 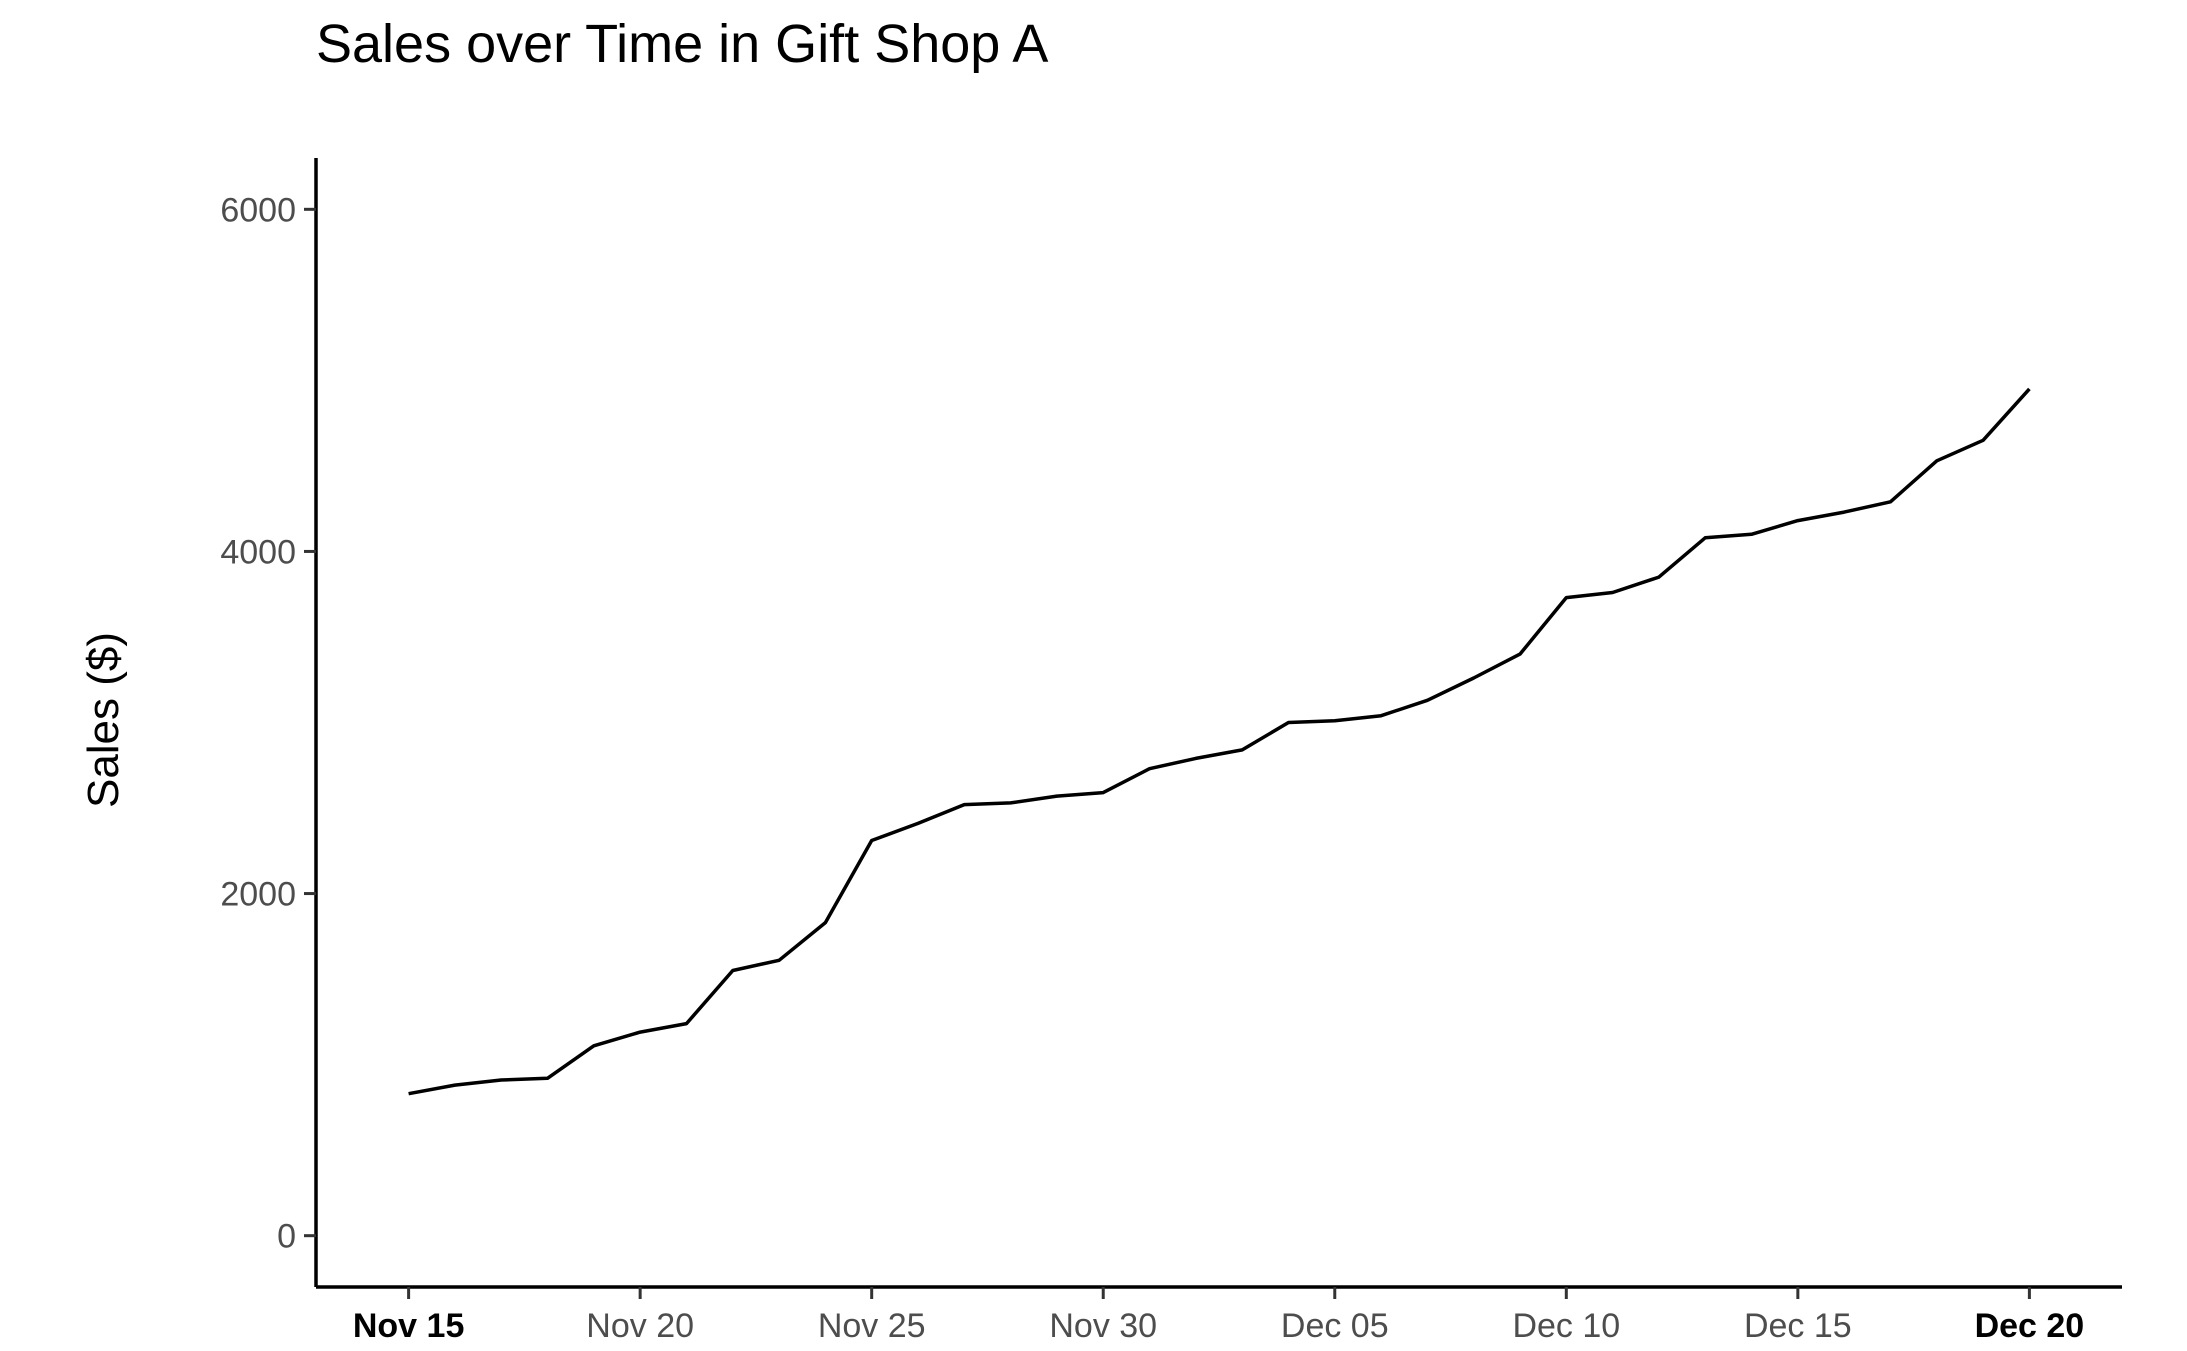 What do you see at coordinates (258, 895) in the screenshot?
I see `y-tick-label: 2000` at bounding box center [258, 895].